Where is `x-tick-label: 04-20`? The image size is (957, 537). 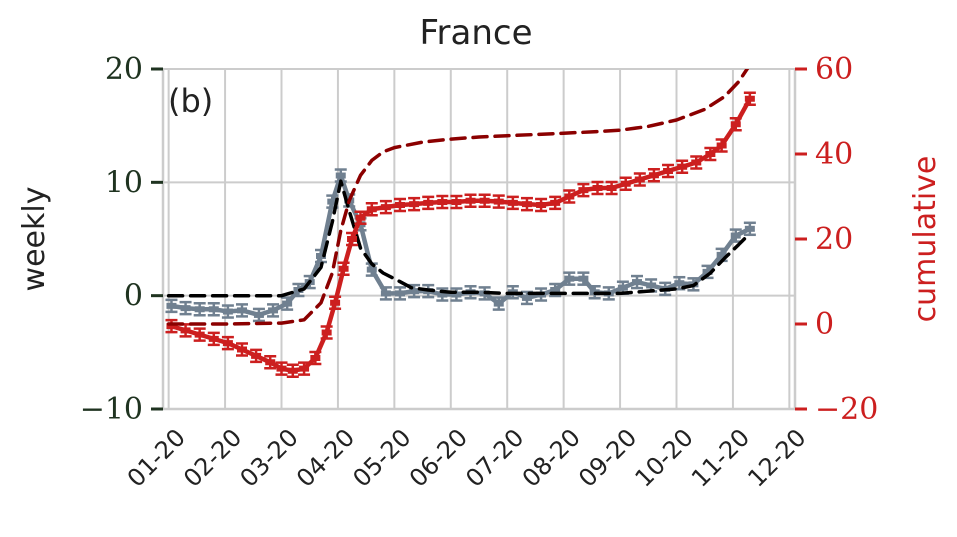 x-tick-label: 04-20 is located at coordinates (325, 457).